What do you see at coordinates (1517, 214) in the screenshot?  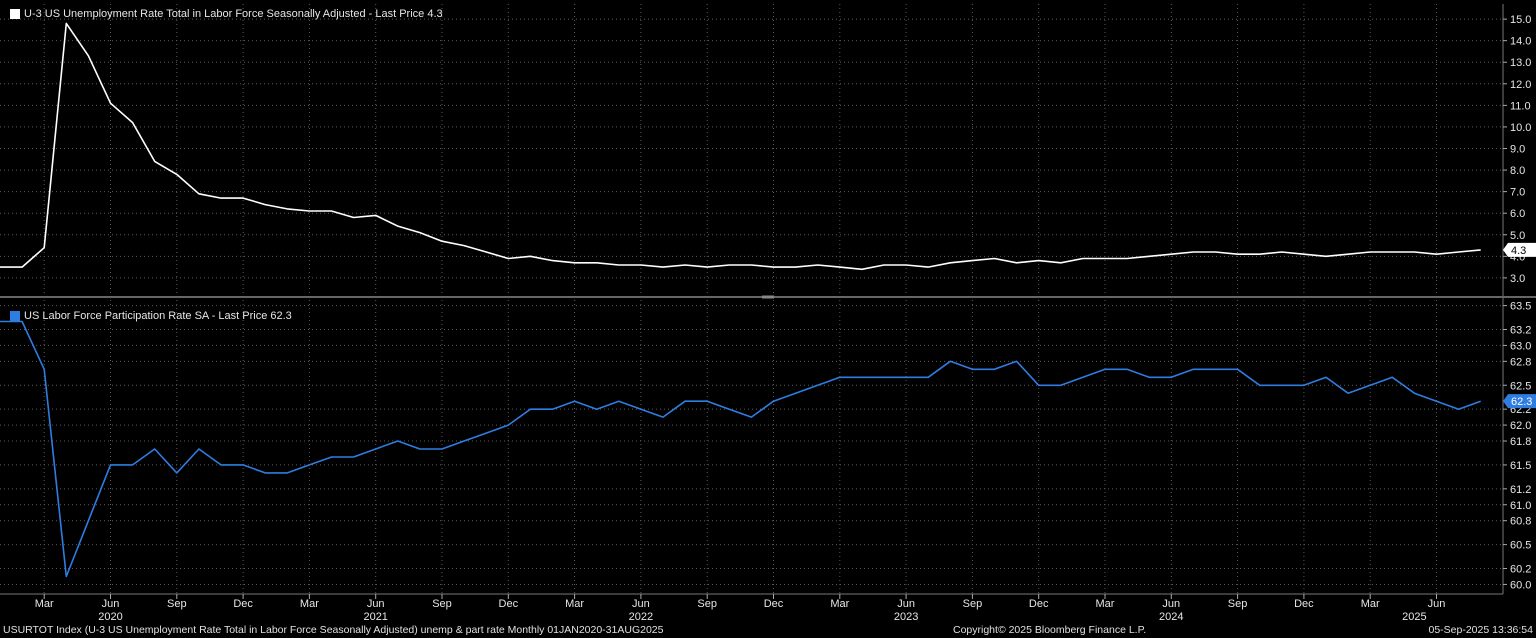 I see `y-tick-label: 6.0` at bounding box center [1517, 214].